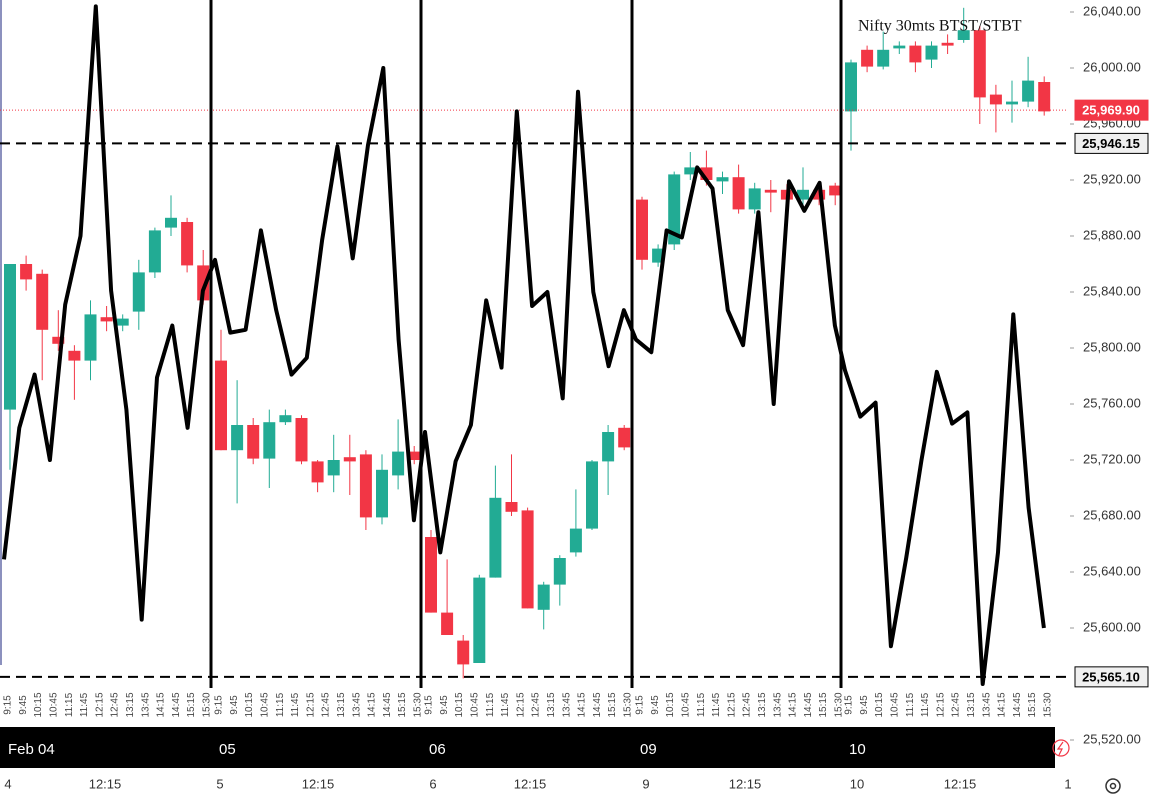 The height and width of the screenshot is (800, 1150). What do you see at coordinates (227, 749) in the screenshot?
I see `day-label: 05` at bounding box center [227, 749].